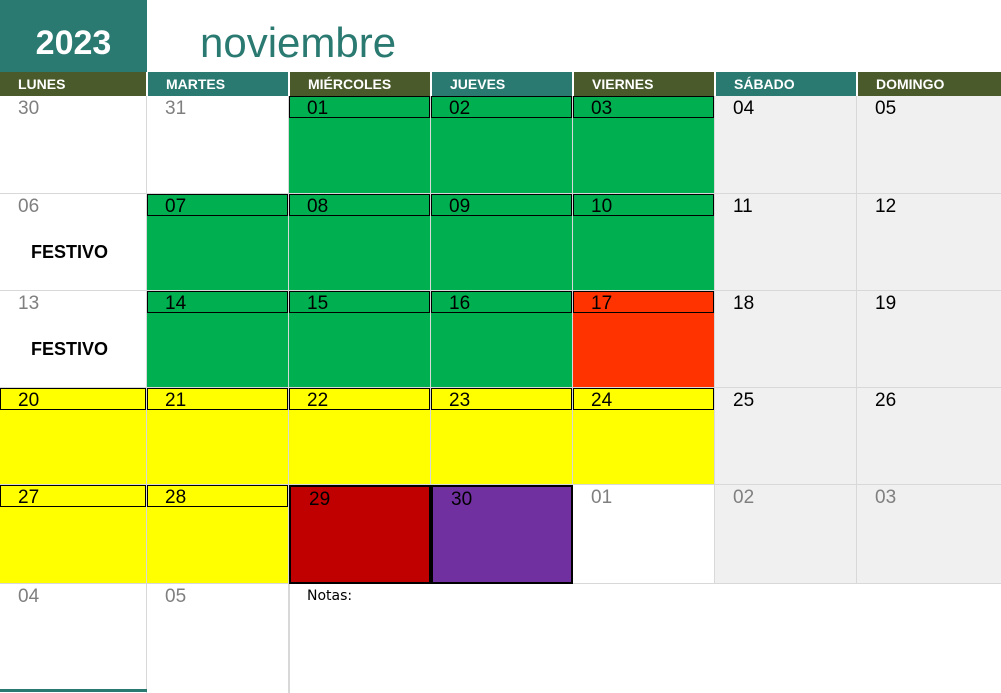  I want to click on day-number: 02, so click(744, 497).